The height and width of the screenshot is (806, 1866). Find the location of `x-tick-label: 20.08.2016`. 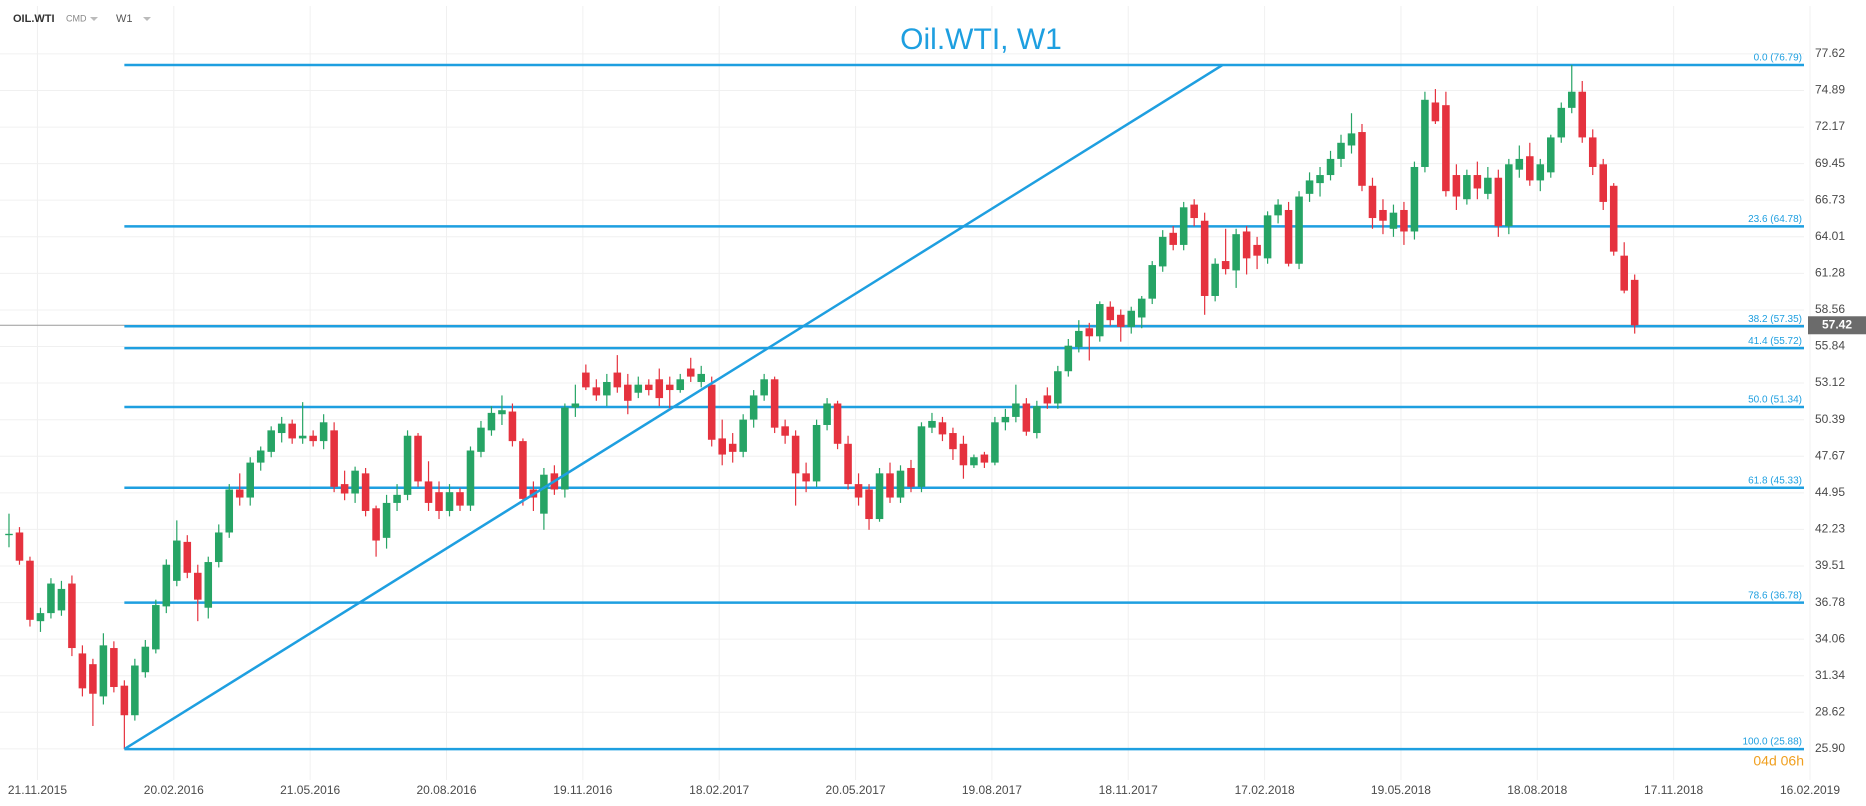

x-tick-label: 20.08.2016 is located at coordinates (446, 790).